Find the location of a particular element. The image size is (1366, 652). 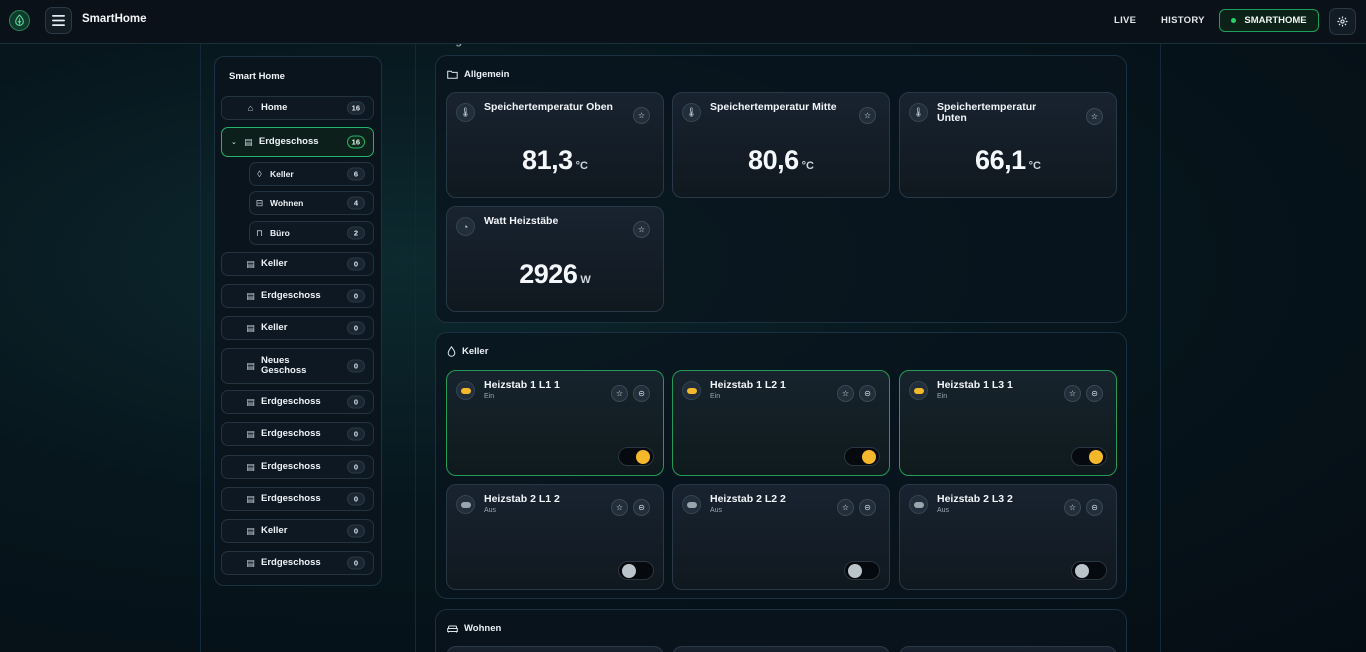

sidebar-item-label: Neues Geschoss is located at coordinates (284, 365).